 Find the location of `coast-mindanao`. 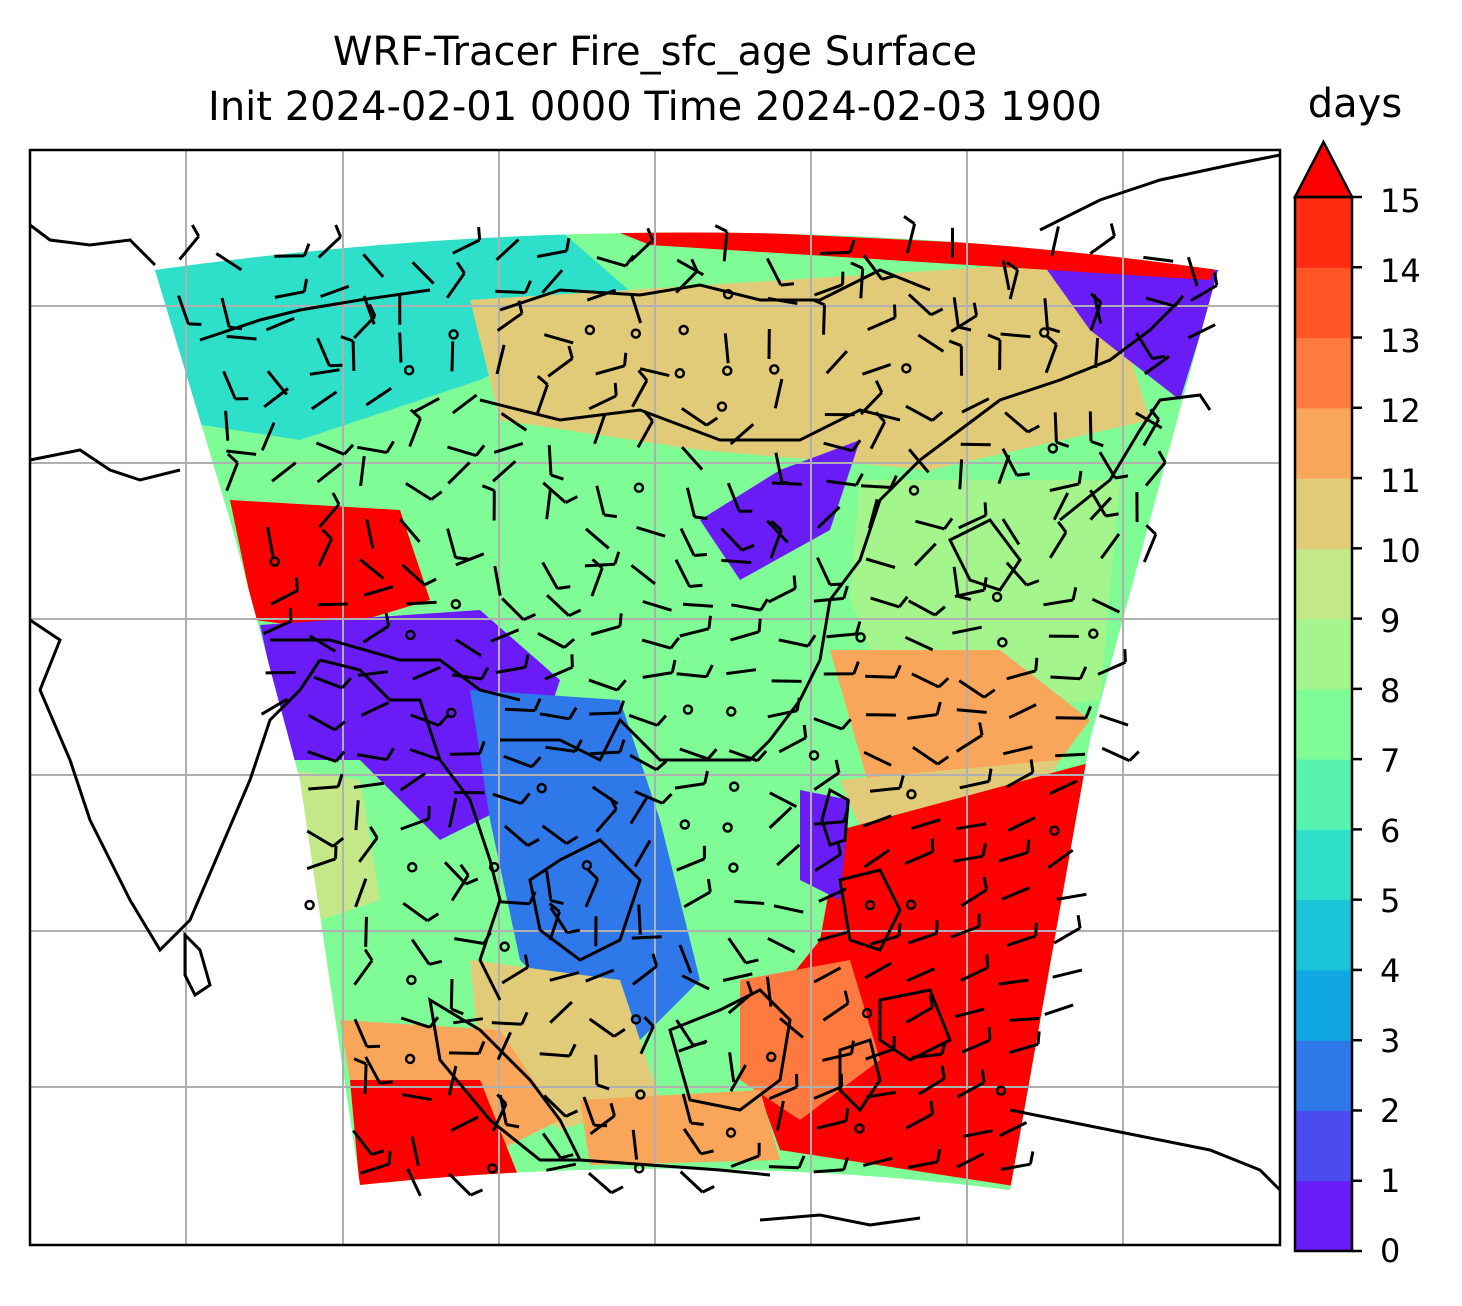

coast-mindanao is located at coordinates (915, 1025).